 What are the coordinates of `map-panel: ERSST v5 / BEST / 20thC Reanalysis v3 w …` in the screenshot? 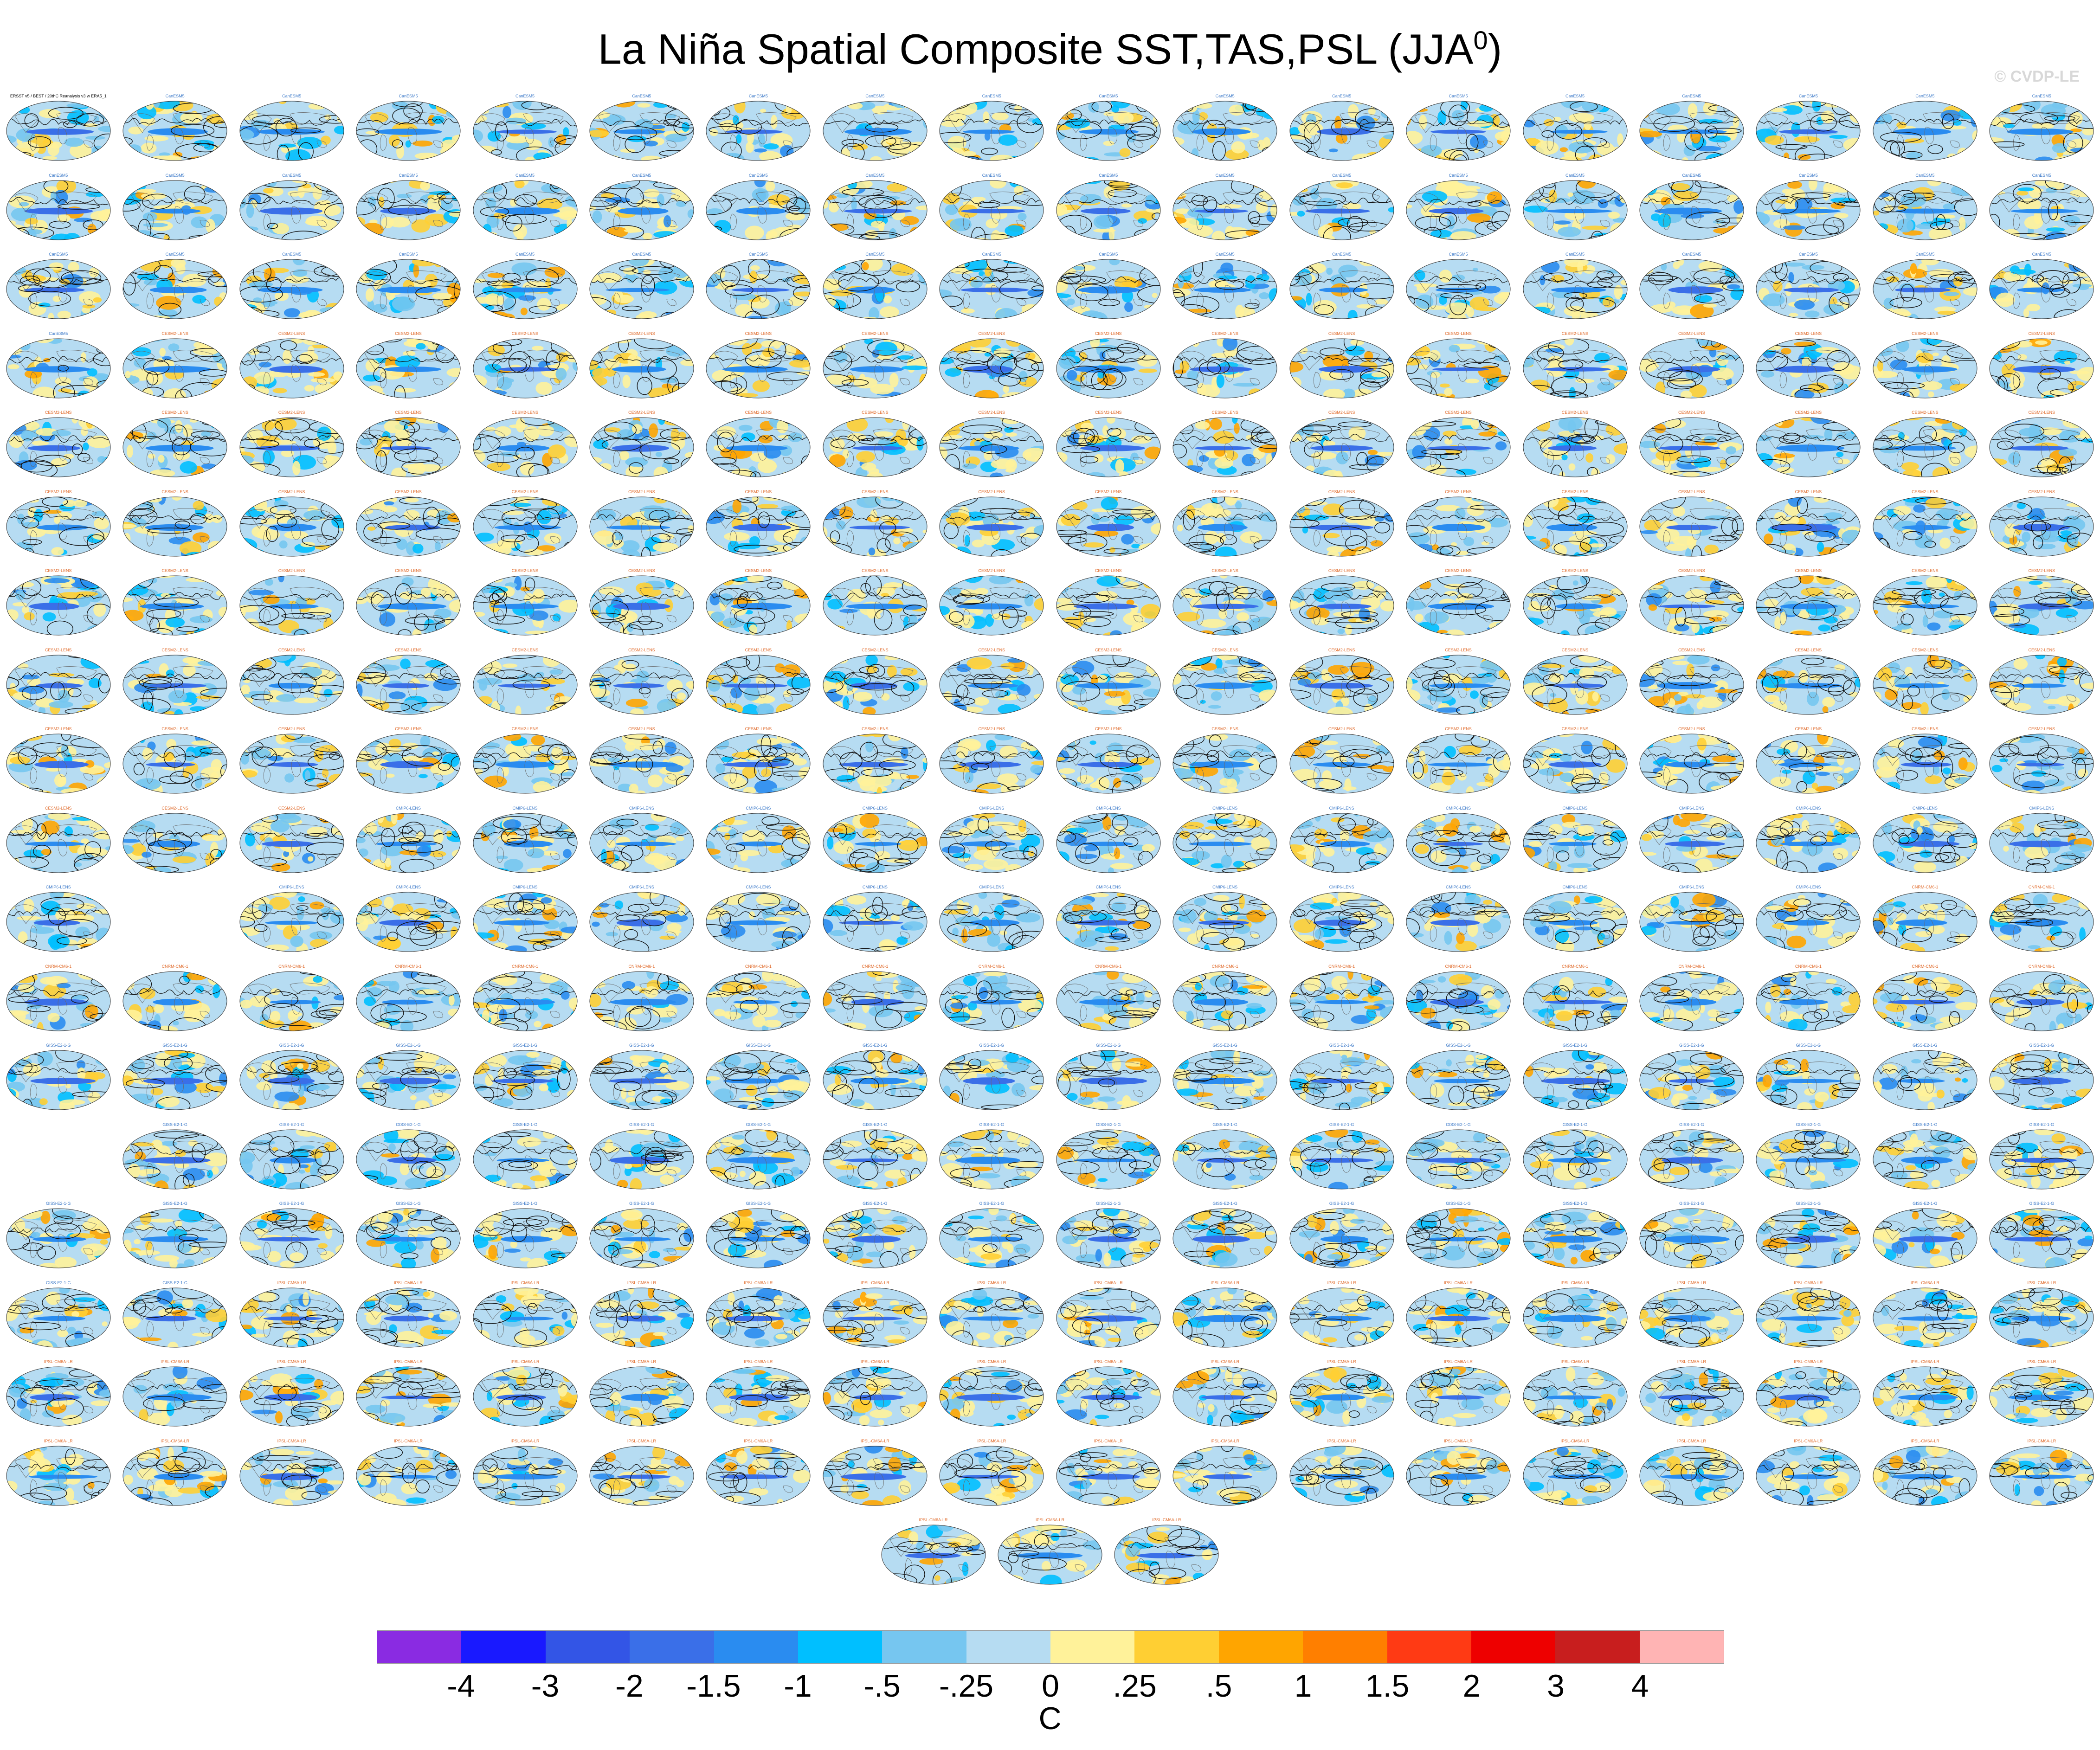 It's located at (59, 127).